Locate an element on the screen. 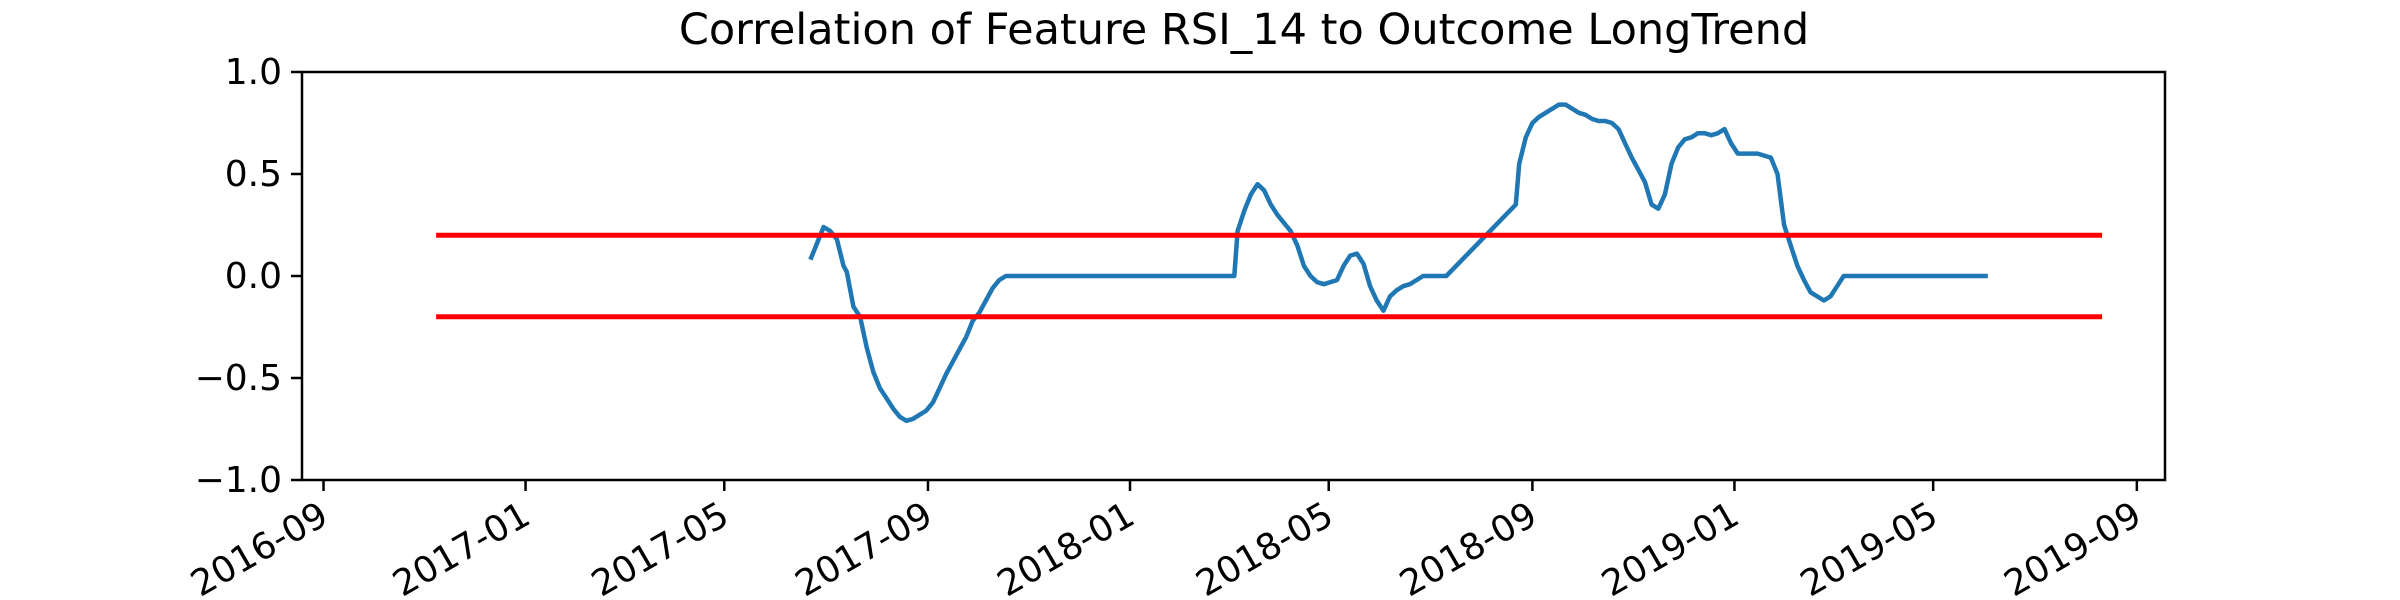  y-tick-label: 0.5 is located at coordinates (253, 174).